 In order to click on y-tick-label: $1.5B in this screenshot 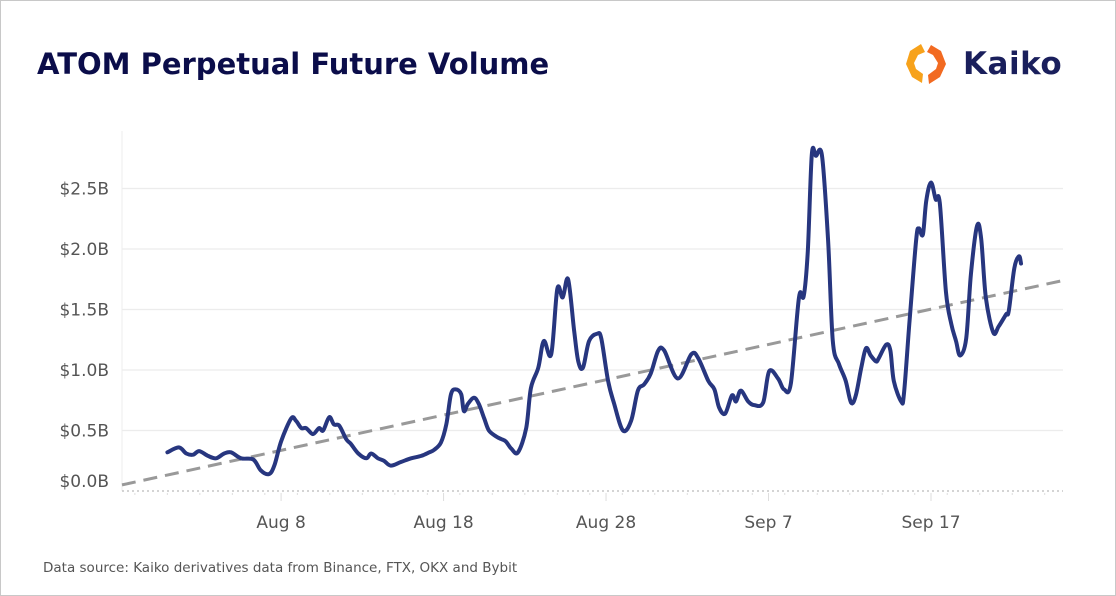, I will do `click(84, 311)`.